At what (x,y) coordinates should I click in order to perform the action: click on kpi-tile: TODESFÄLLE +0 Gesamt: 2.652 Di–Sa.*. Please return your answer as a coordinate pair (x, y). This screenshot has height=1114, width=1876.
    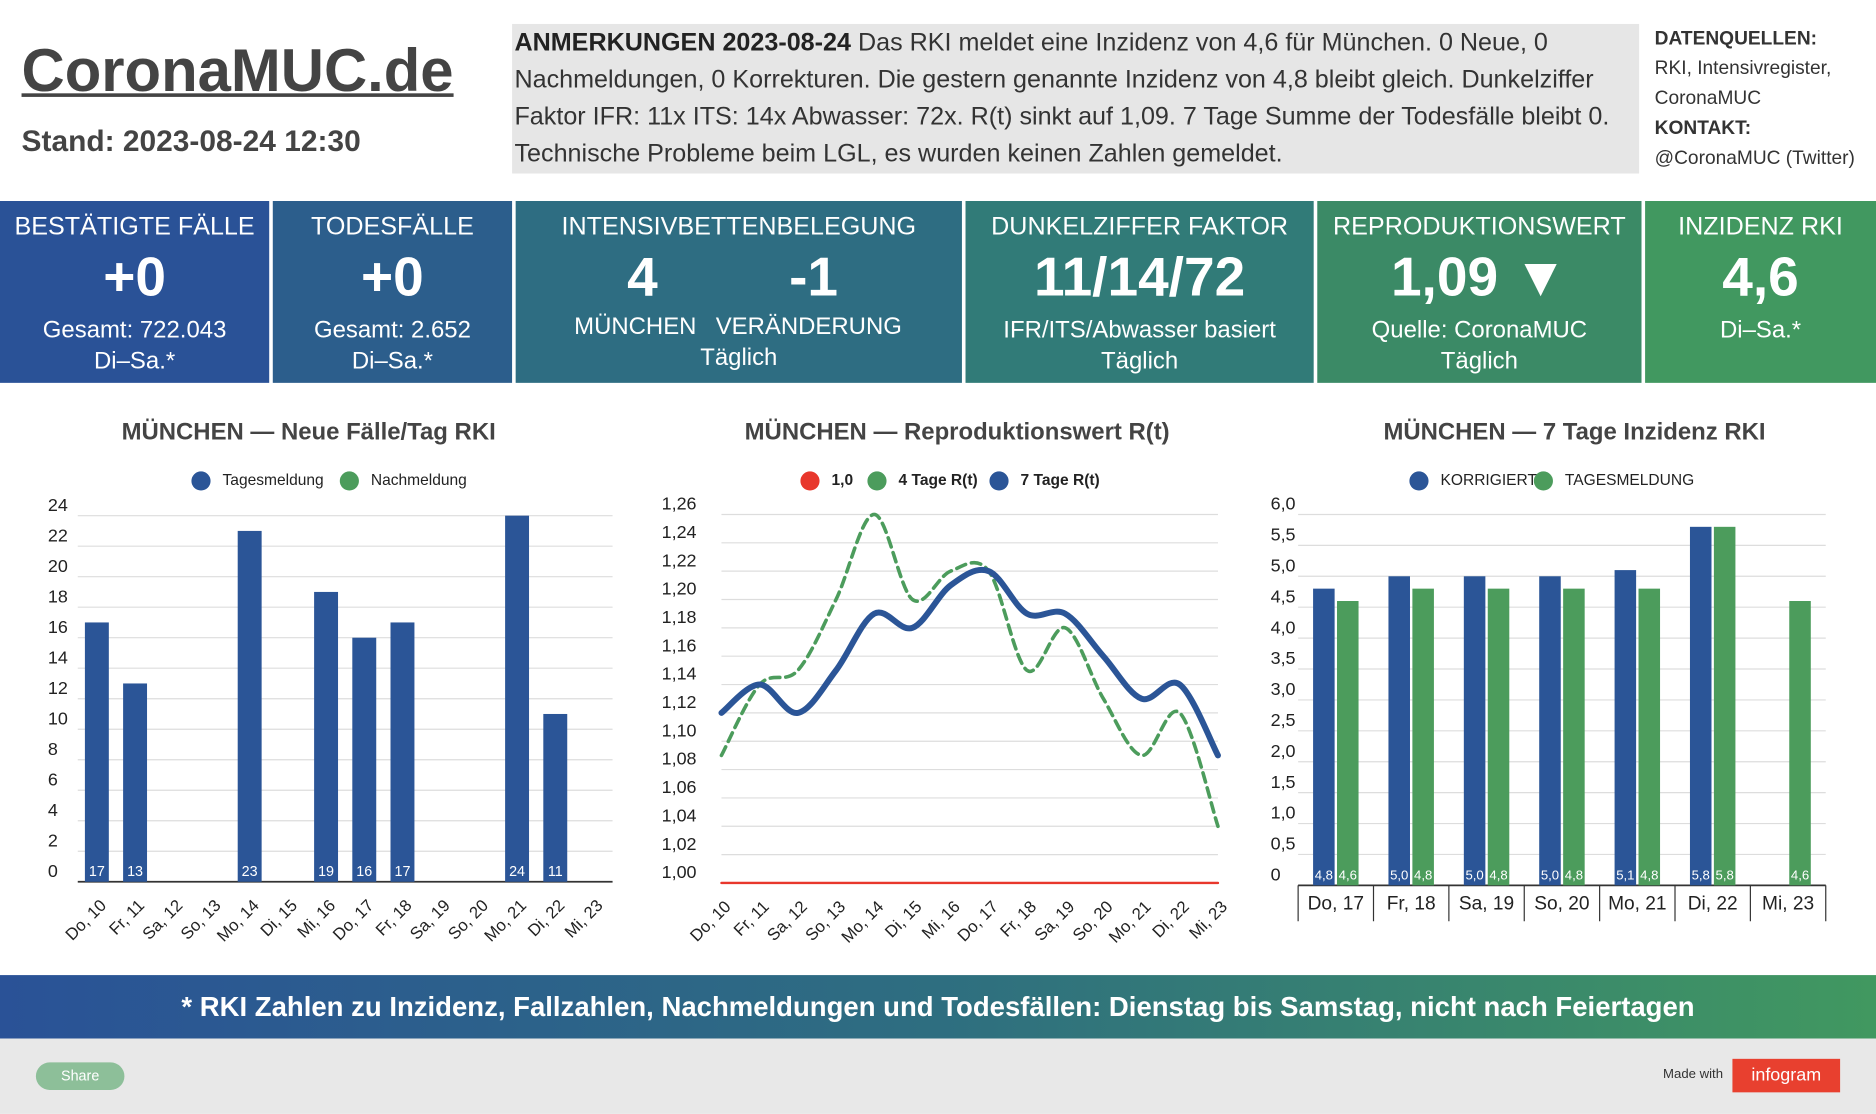
    Looking at the image, I should click on (392, 292).